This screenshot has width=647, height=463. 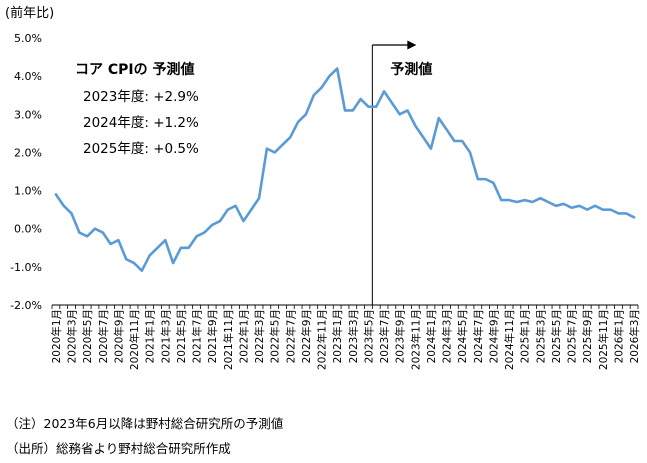 What do you see at coordinates (28, 114) in the screenshot?
I see `y-tick-label: 3.0%` at bounding box center [28, 114].